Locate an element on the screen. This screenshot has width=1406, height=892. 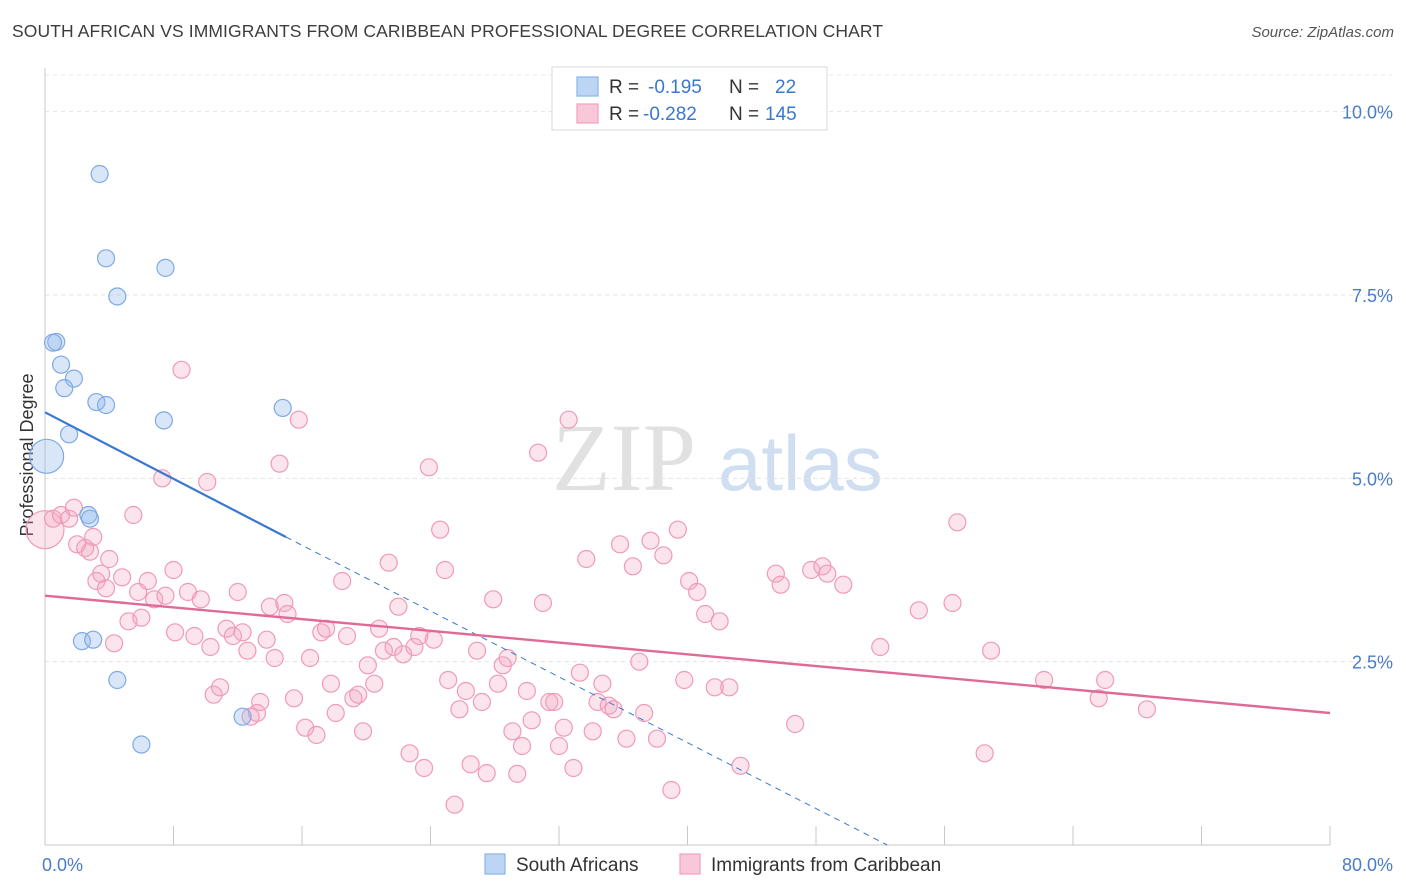
legend-r-value-2: -0.282 is located at coordinates (670, 114).